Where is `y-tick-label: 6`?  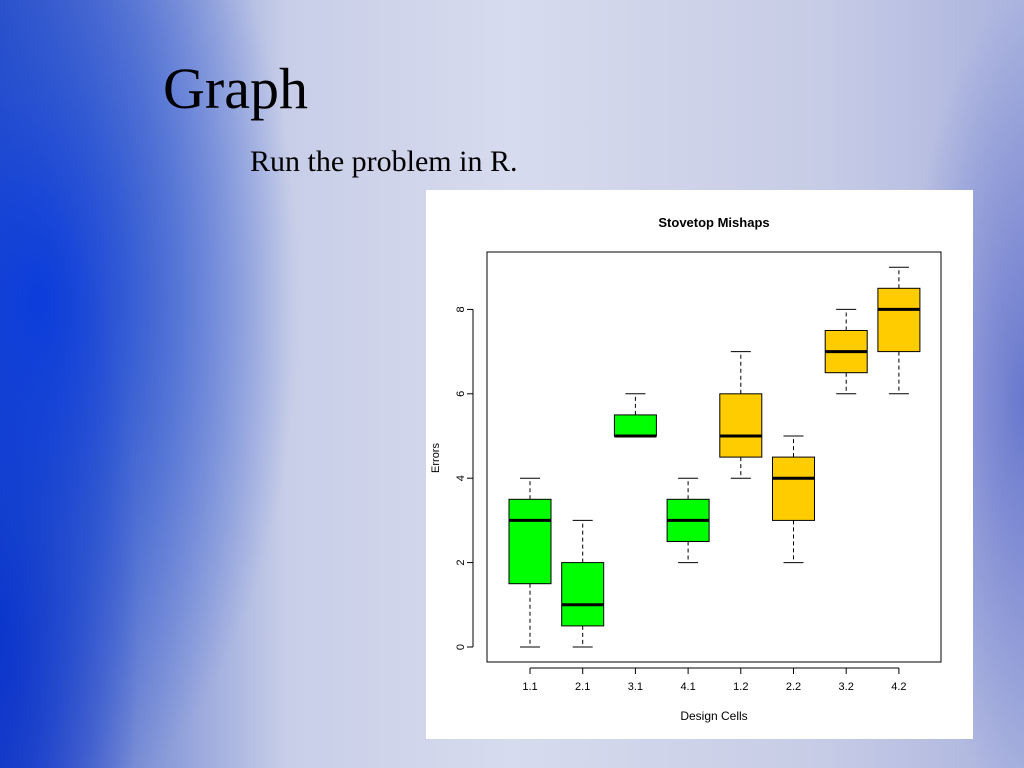
y-tick-label: 6 is located at coordinates (461, 394).